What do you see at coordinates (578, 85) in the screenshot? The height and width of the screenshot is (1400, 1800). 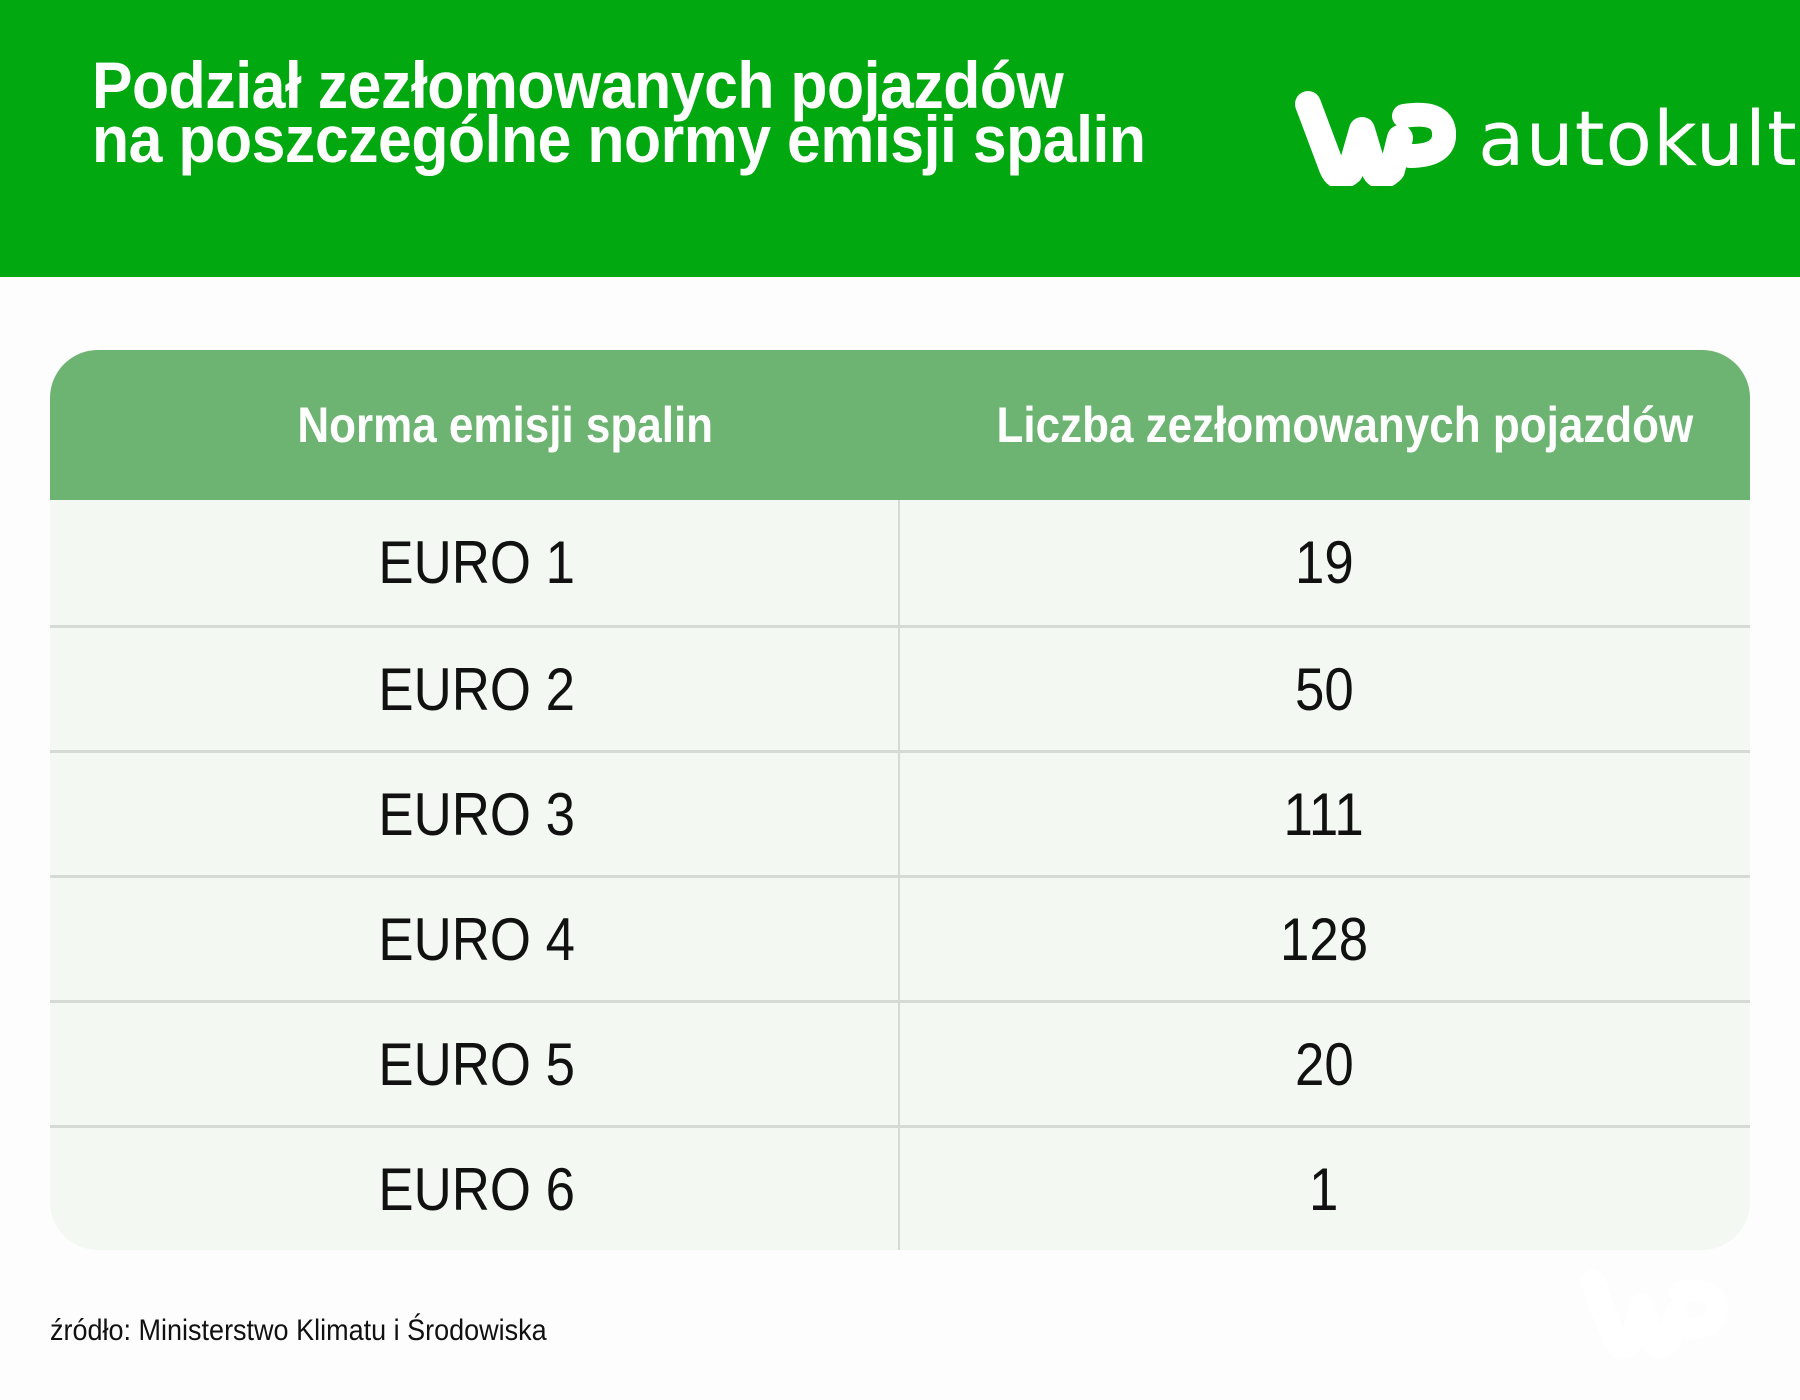 I see `title-line-1: Podział zezłomowanych pojazdów` at bounding box center [578, 85].